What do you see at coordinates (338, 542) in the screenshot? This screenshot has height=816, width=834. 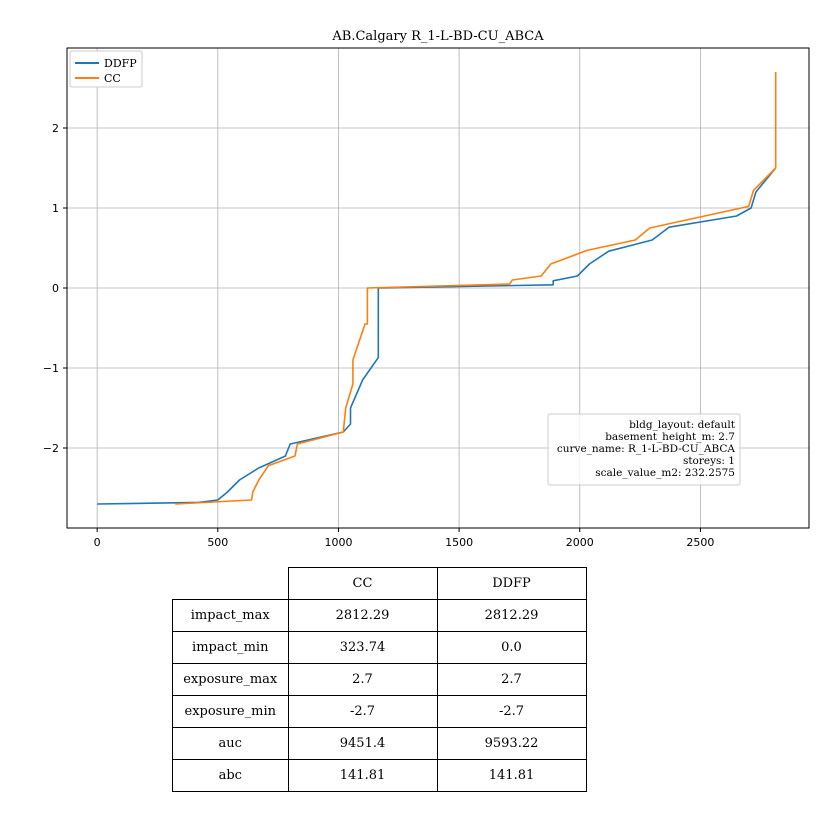 I see `x-tick-label: 1000` at bounding box center [338, 542].